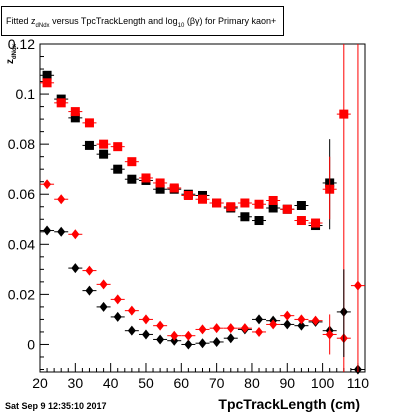 The width and height of the screenshot is (400, 419). What do you see at coordinates (56, 406) in the screenshot?
I see `date-stamp: Sat Sep 9 12:35:10 2017` at bounding box center [56, 406].